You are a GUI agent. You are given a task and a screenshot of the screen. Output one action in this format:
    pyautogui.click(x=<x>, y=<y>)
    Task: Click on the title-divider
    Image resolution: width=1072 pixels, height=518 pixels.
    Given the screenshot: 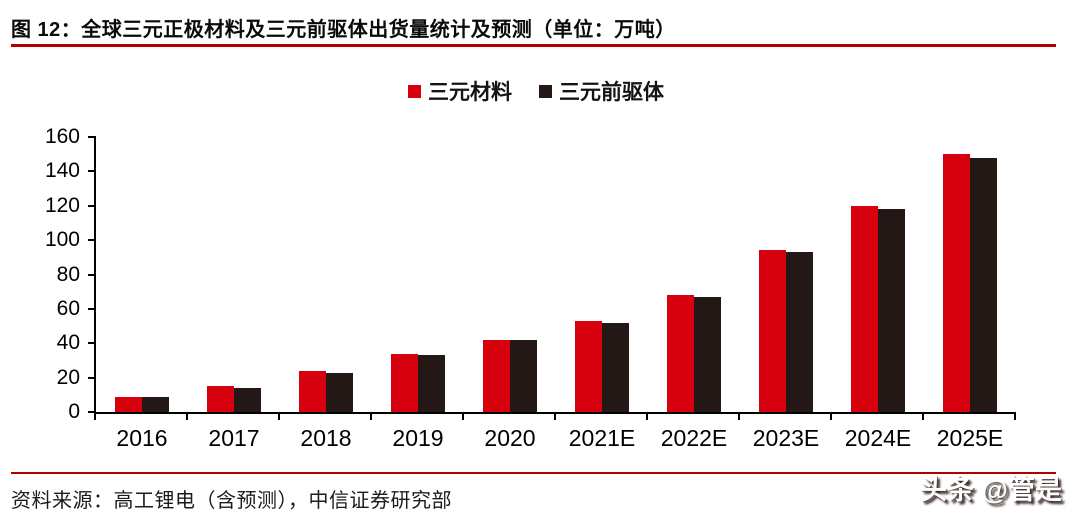 What is the action you would take?
    pyautogui.click(x=533, y=45)
    